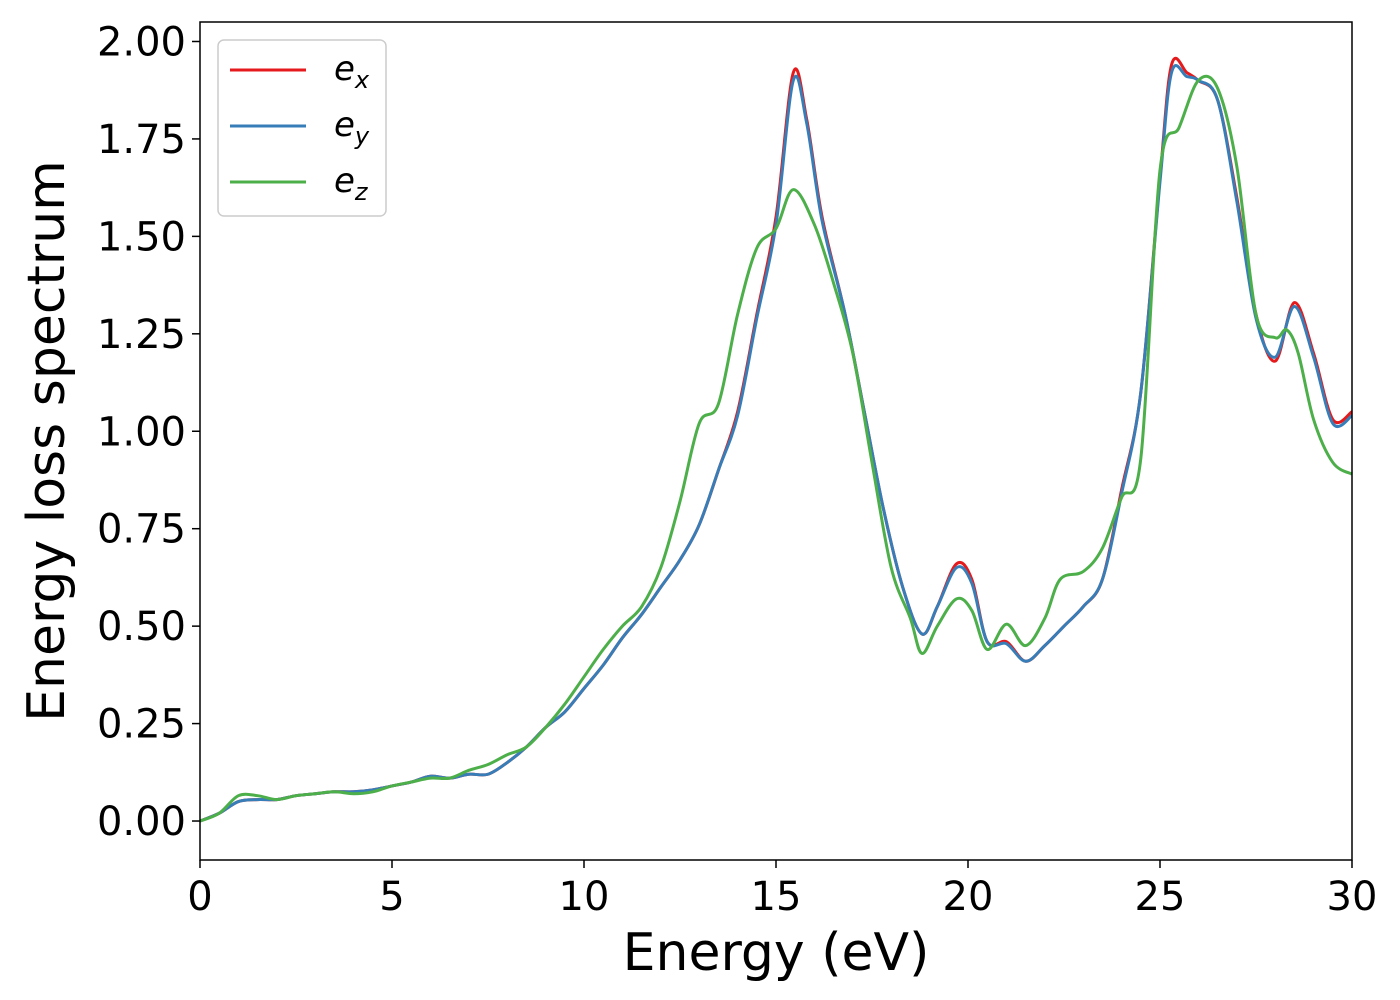 Image resolution: width=1400 pixels, height=1000 pixels. Describe the element at coordinates (776, 953) in the screenshot. I see `x-axis-label: Energy (eV)` at that location.